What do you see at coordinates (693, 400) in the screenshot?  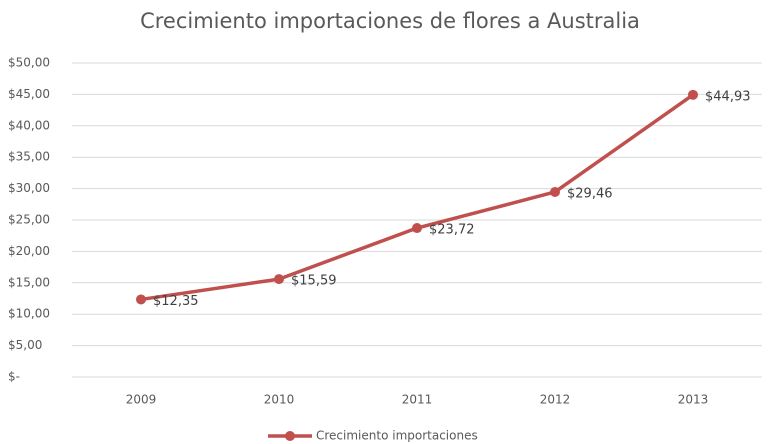 I see `x-tick-label: 2013` at bounding box center [693, 400].